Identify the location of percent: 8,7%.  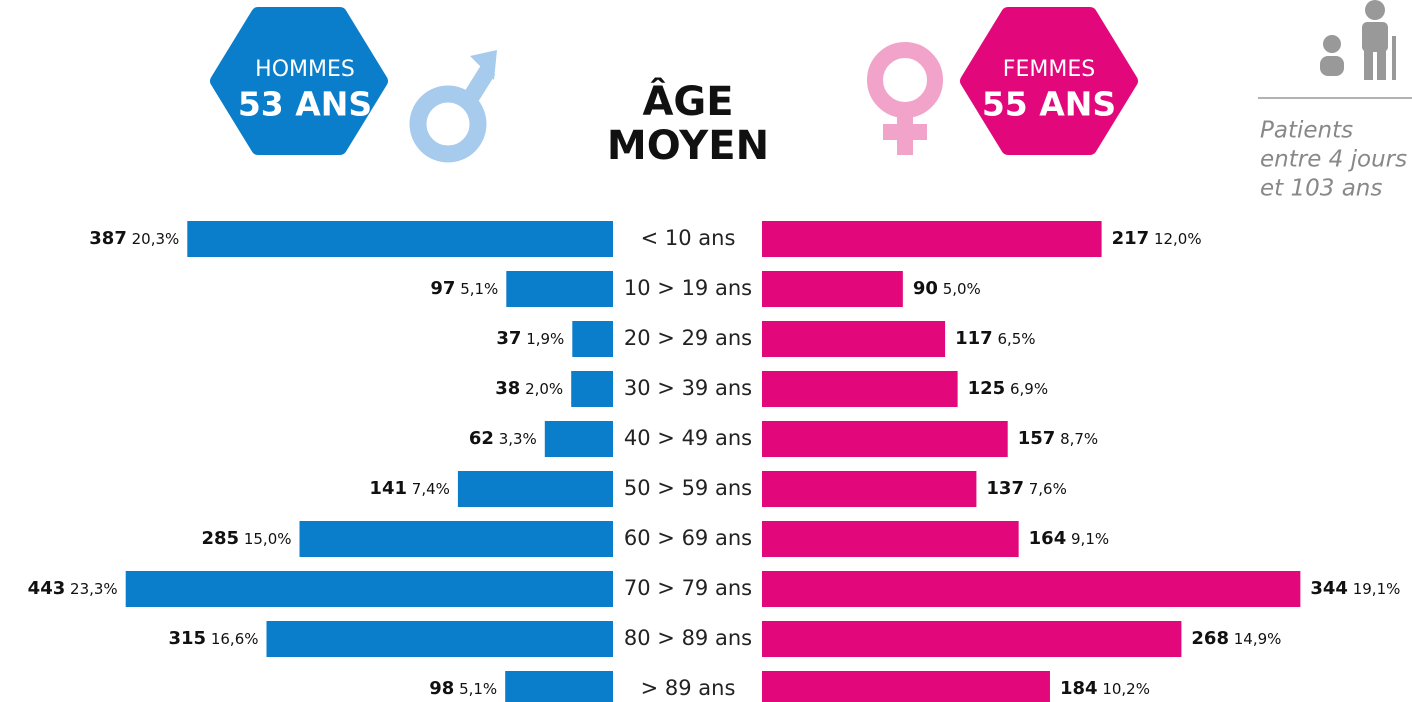
(1079, 439).